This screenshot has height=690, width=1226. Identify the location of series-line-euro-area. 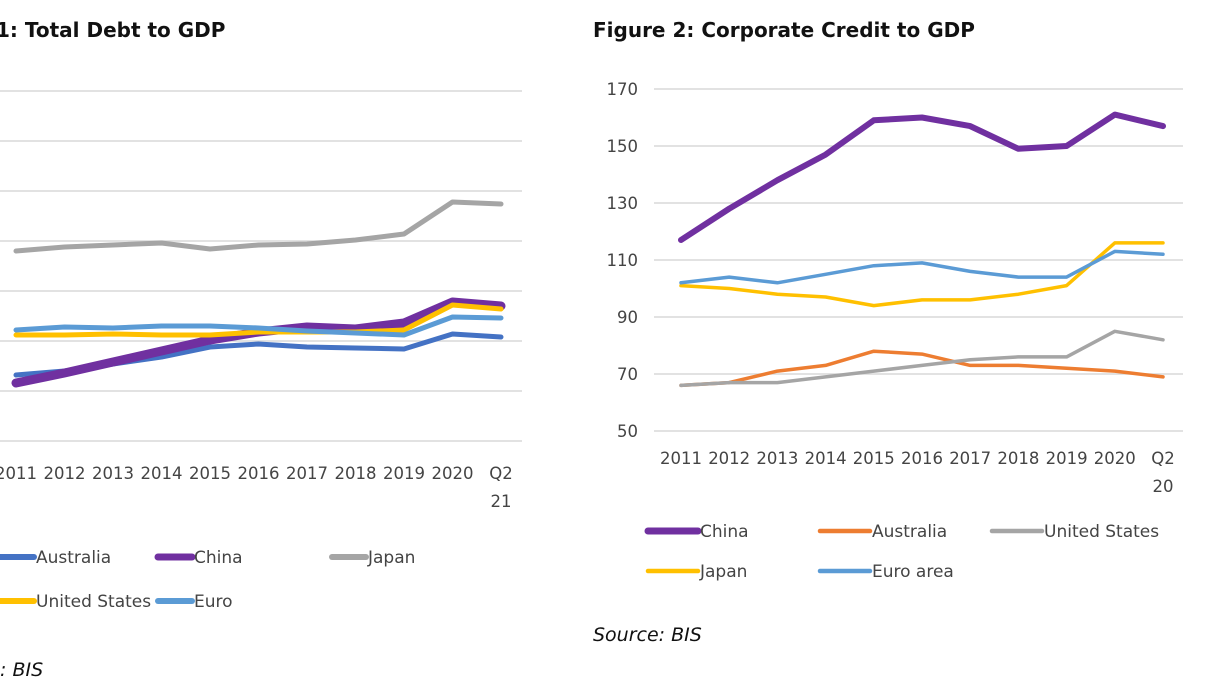
(922, 267).